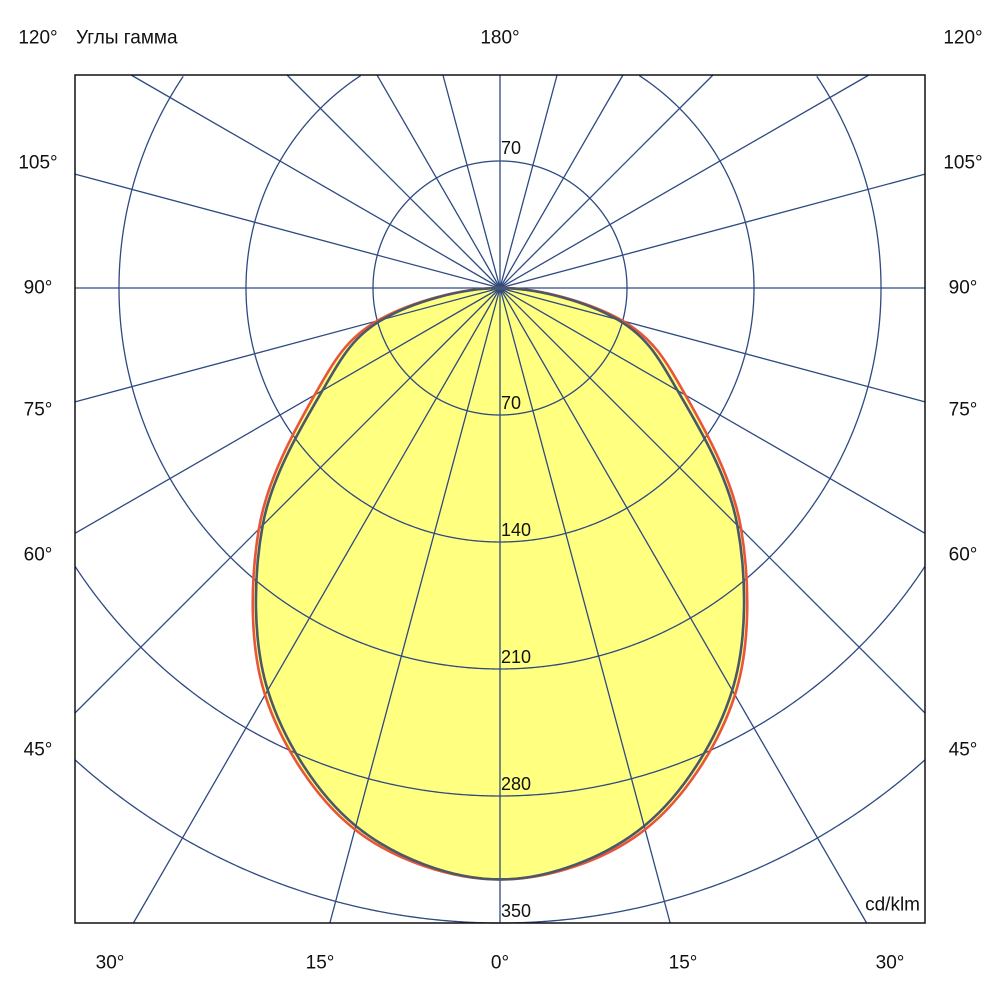 The image size is (1000, 1000). Describe the element at coordinates (516, 657) in the screenshot. I see `ring-label: 210` at that location.